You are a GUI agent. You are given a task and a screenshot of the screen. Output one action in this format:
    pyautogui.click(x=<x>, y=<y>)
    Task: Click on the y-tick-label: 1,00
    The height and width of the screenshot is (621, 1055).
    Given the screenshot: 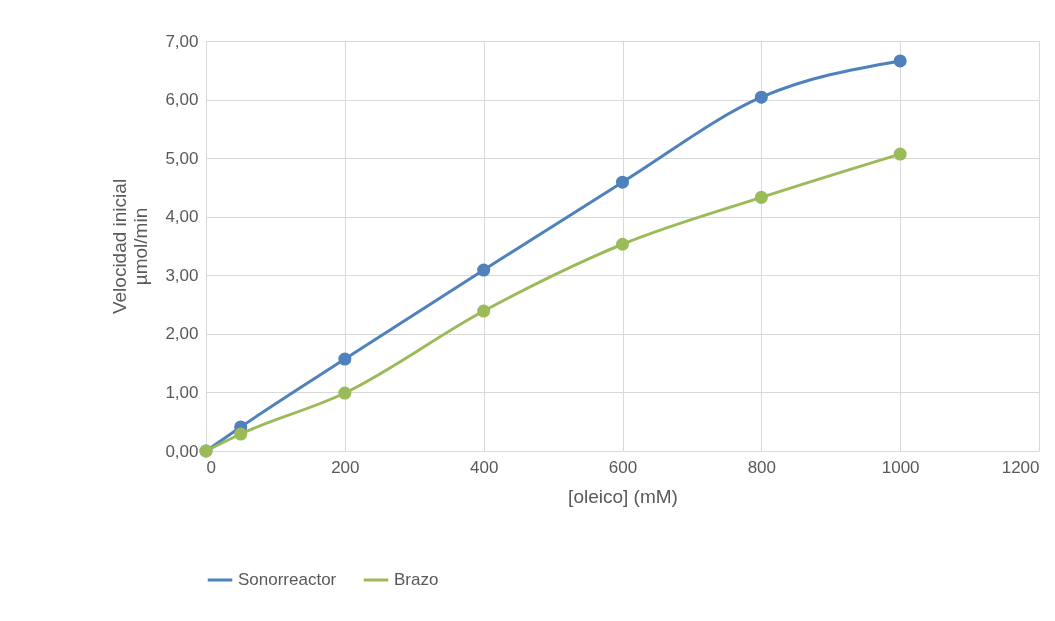 What is the action you would take?
    pyautogui.click(x=182, y=392)
    